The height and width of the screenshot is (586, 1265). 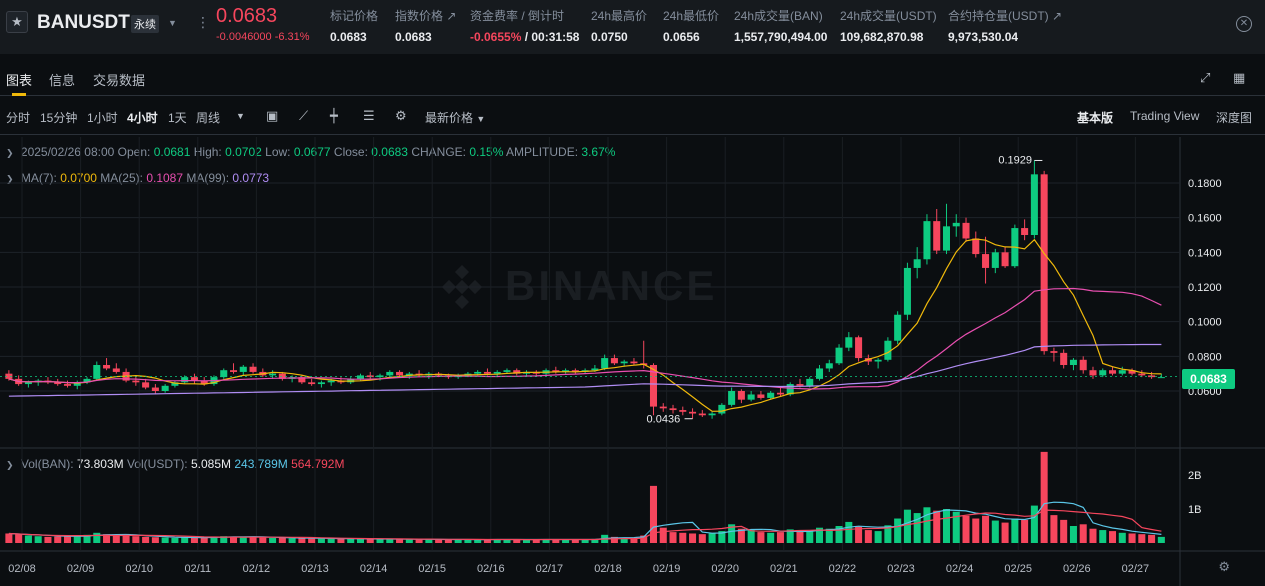 I want to click on stat-value: 0.0683, so click(x=348, y=37).